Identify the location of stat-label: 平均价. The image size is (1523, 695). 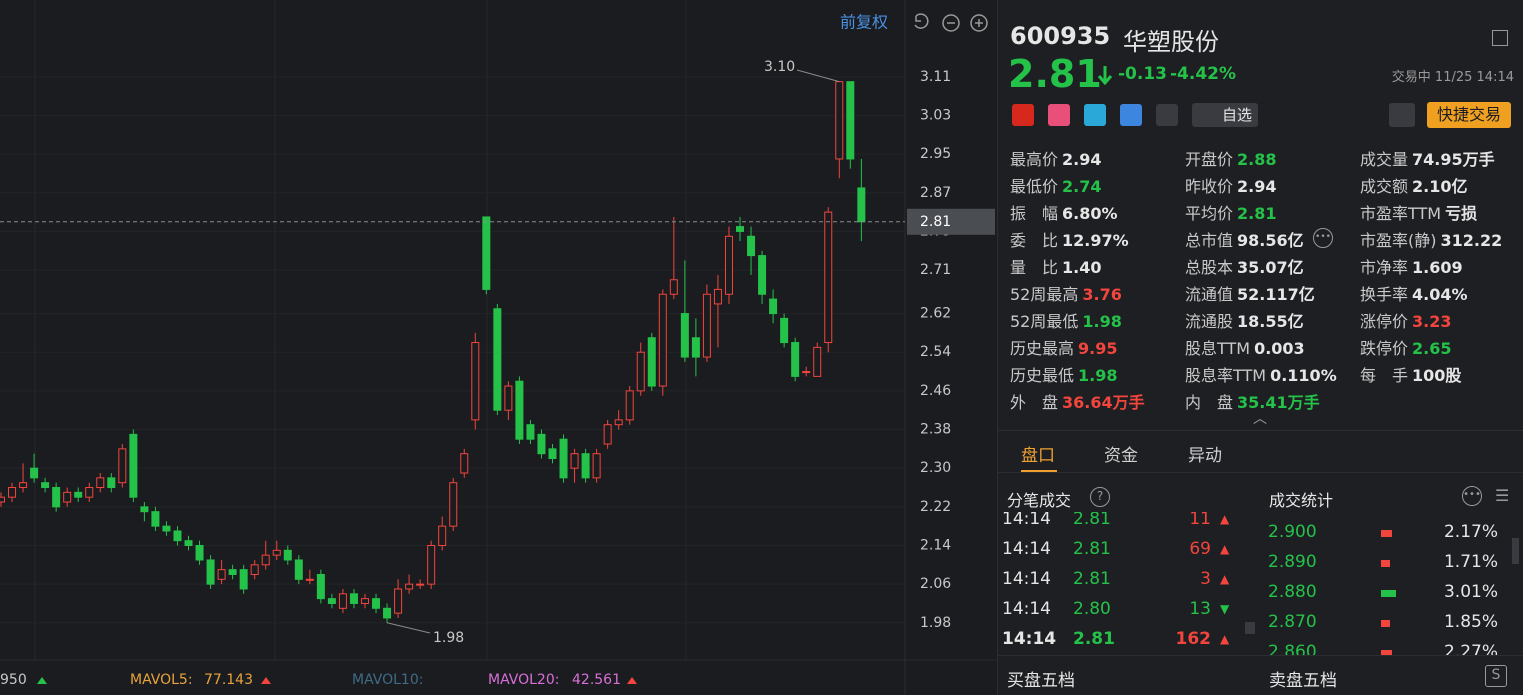
(1209, 213).